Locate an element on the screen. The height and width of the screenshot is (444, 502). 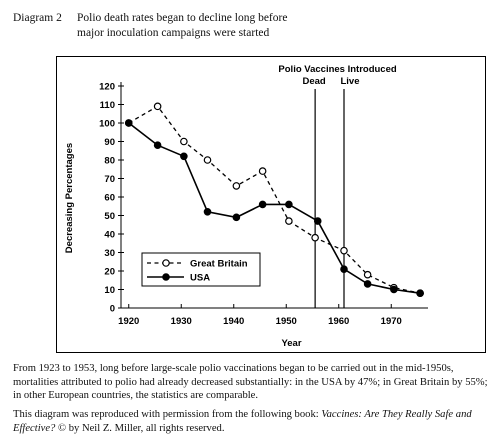
y-tick-label: 80 is located at coordinates (109, 160).